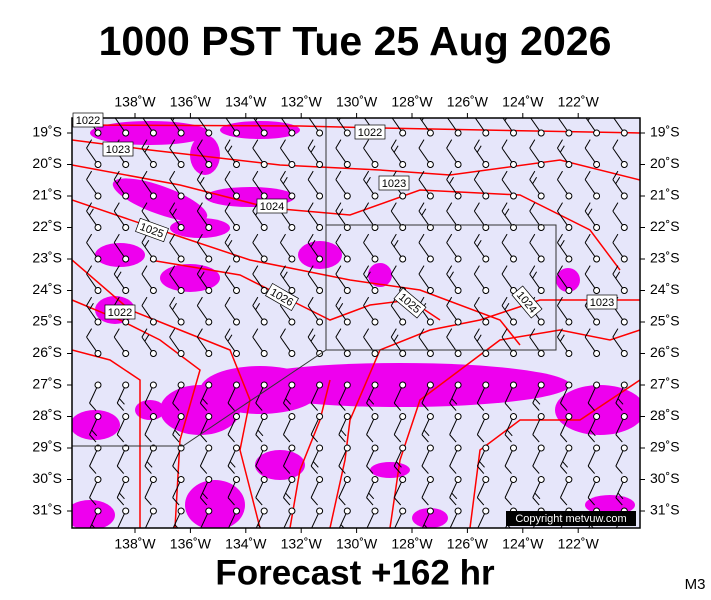 This screenshot has width=711, height=600. I want to click on lon-label-top: 126˚W, so click(468, 102).